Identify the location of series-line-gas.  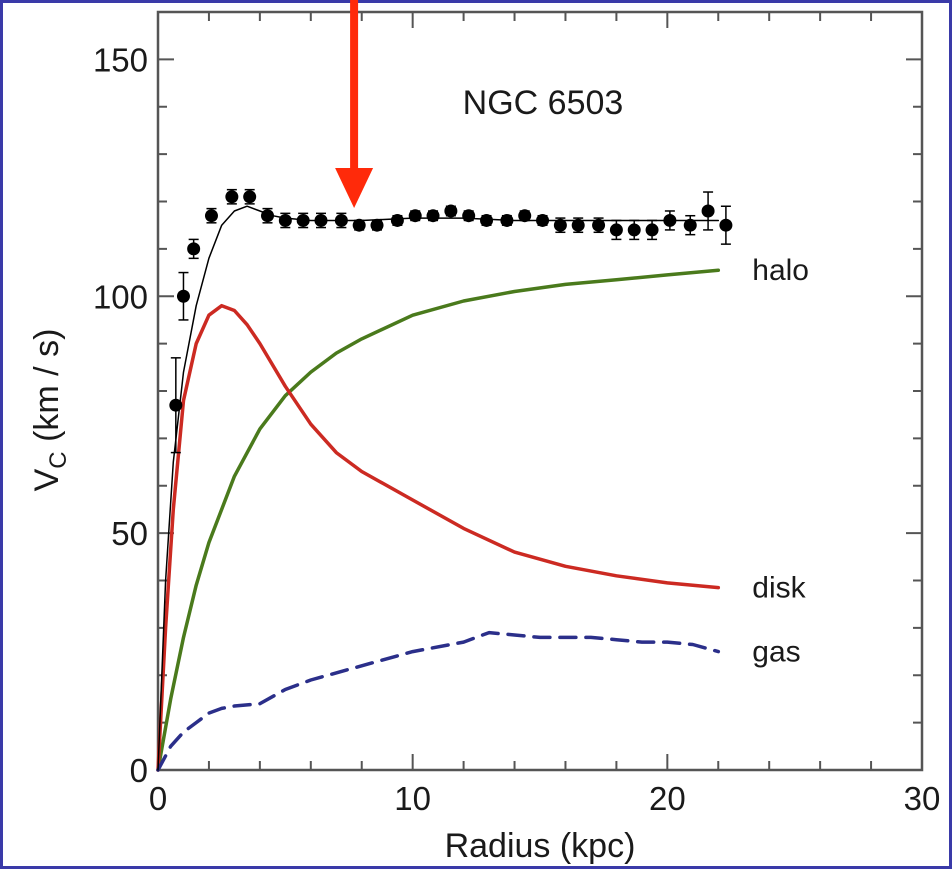
(438, 701).